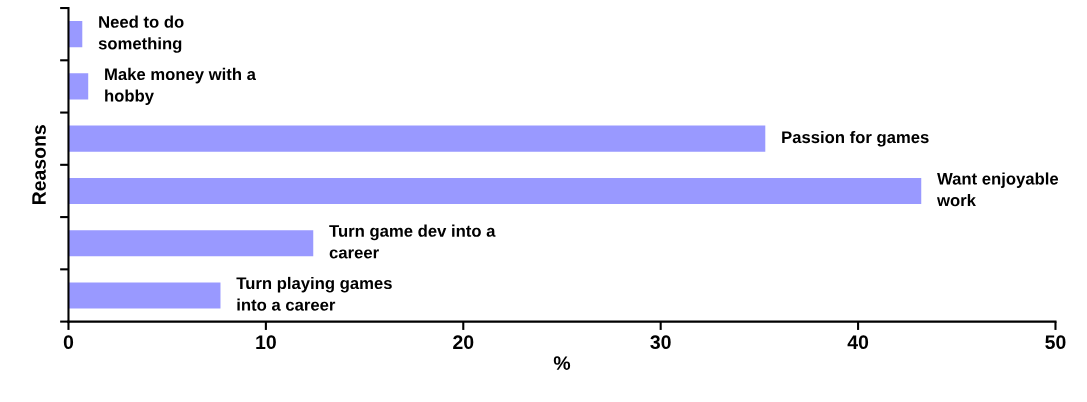  I want to click on y-tick-label: Passion for games, so click(855, 138).